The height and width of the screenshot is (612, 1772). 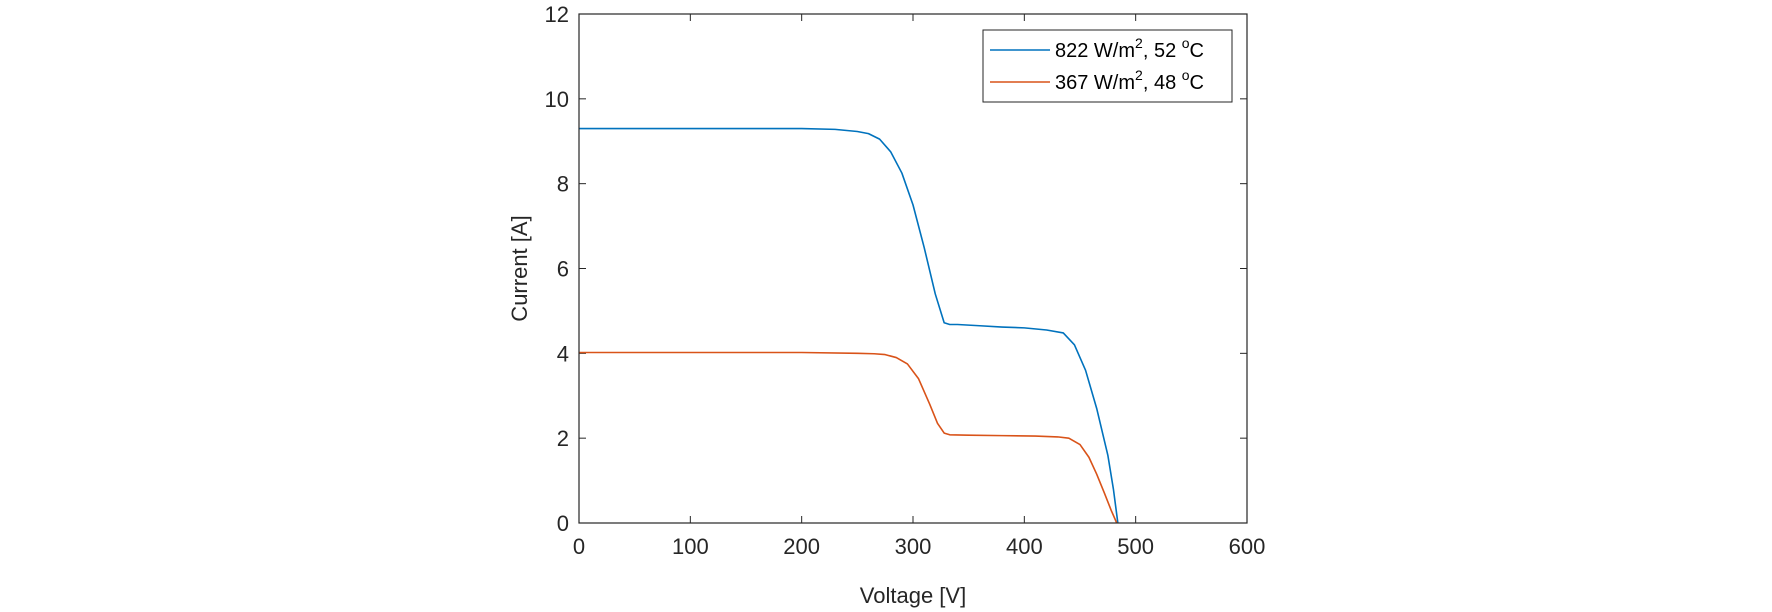 I want to click on y-axis-label: Current [A], so click(x=519, y=268).